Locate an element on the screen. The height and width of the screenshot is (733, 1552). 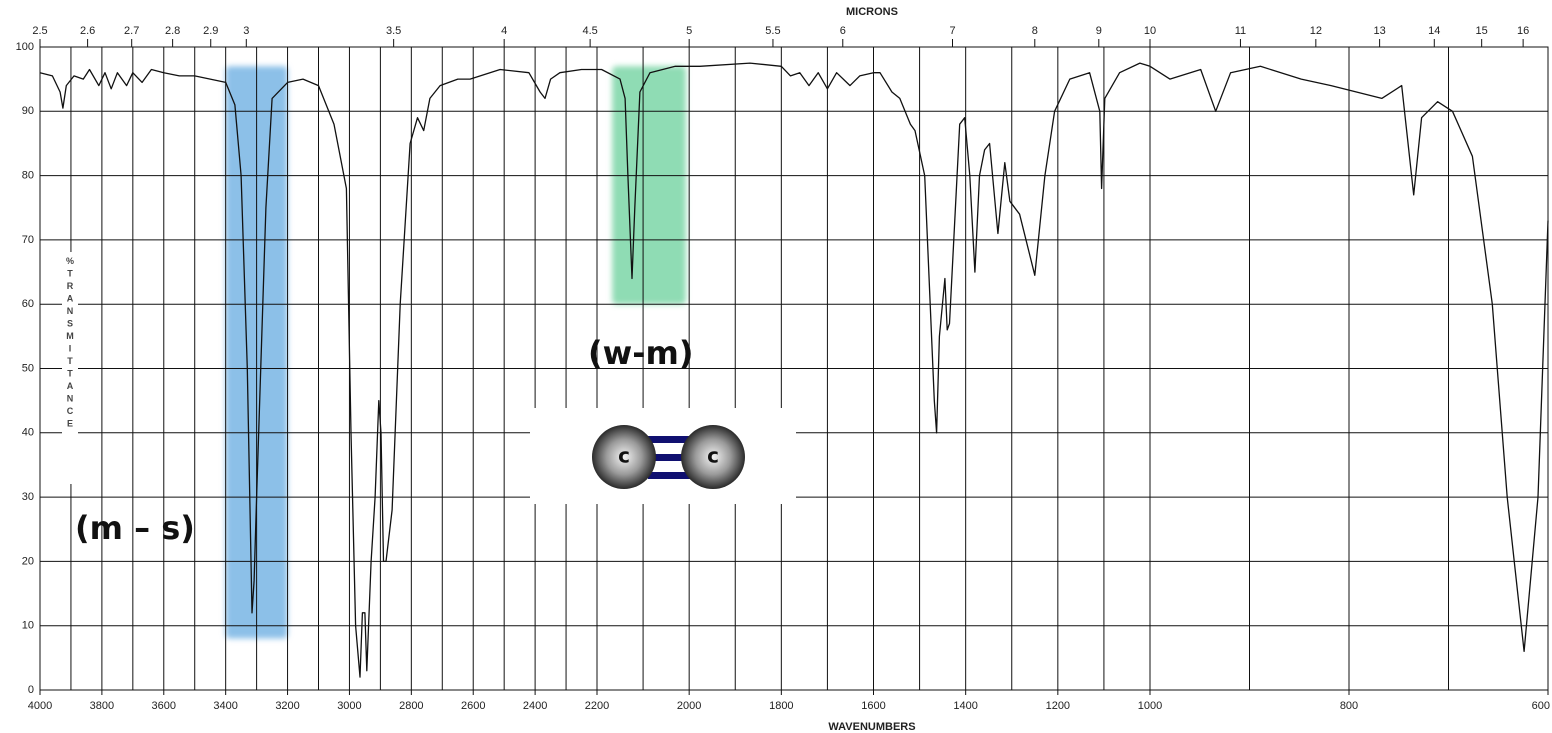
x2-tick-label: 5 is located at coordinates (689, 31).